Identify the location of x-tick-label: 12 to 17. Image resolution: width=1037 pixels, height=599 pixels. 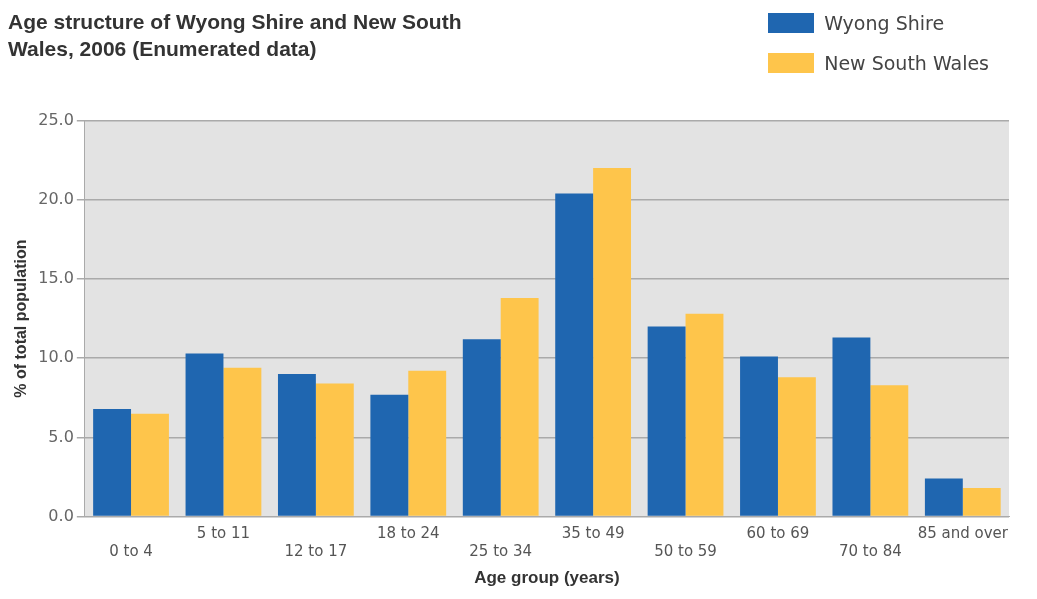
(316, 551).